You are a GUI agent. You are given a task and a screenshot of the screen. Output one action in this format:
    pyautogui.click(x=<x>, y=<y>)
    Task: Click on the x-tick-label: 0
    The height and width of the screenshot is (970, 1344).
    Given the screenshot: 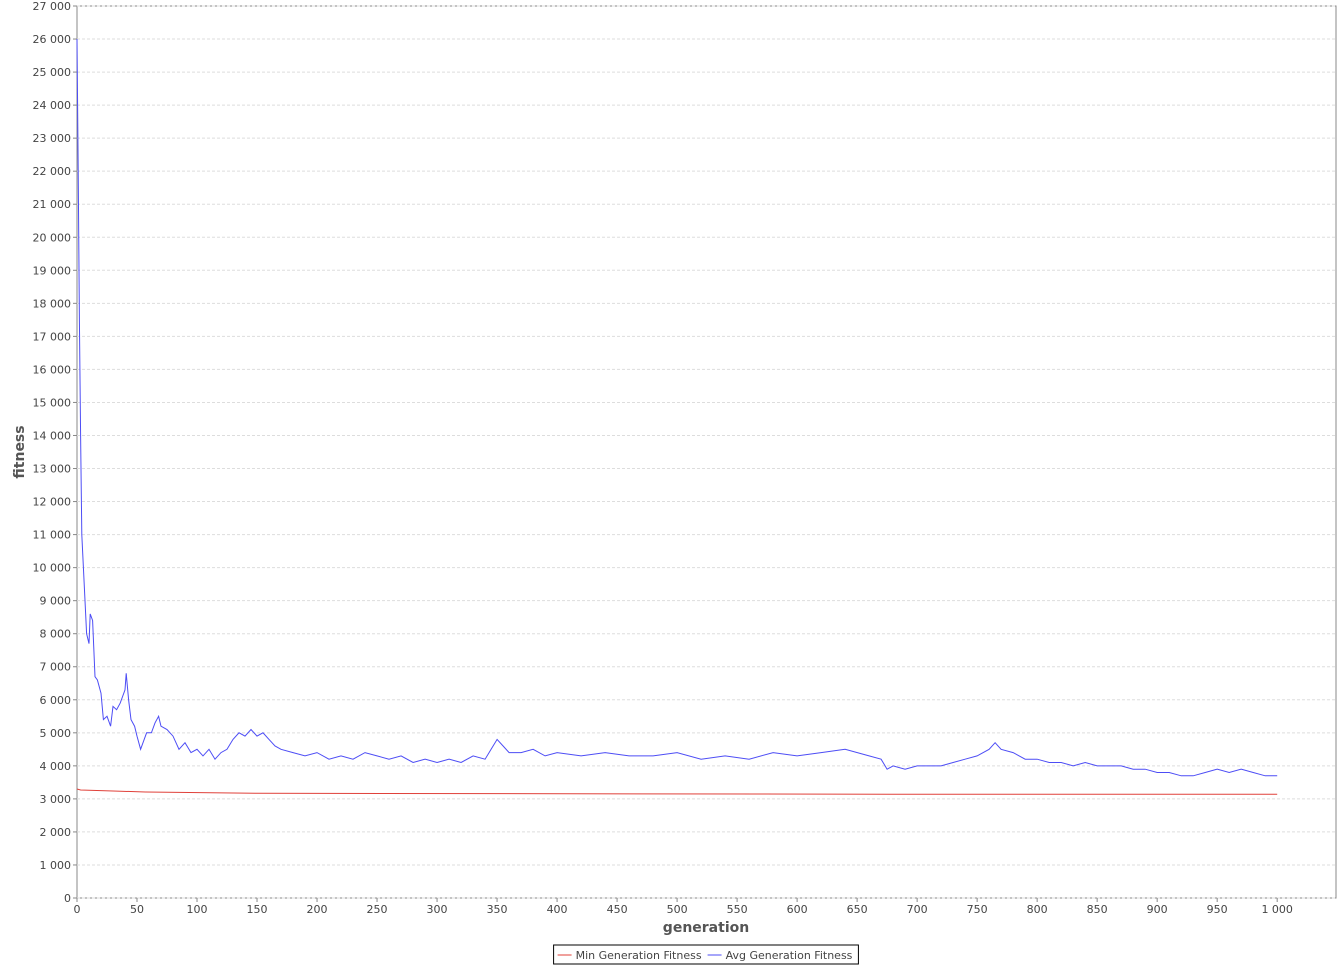 What is the action you would take?
    pyautogui.click(x=77, y=909)
    